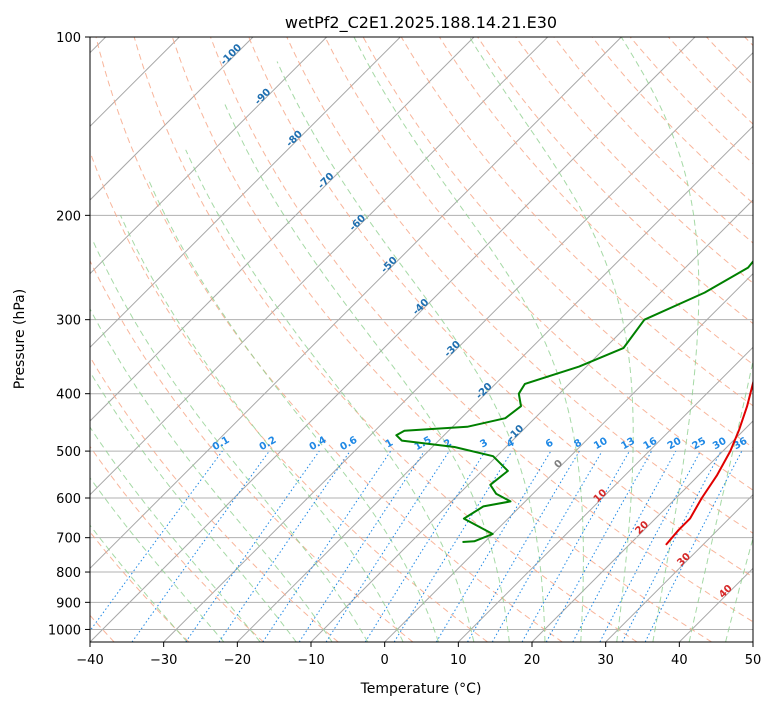 The height and width of the screenshot is (708, 775). Describe the element at coordinates (237, 660) in the screenshot. I see `x-tick-label: −20` at that location.